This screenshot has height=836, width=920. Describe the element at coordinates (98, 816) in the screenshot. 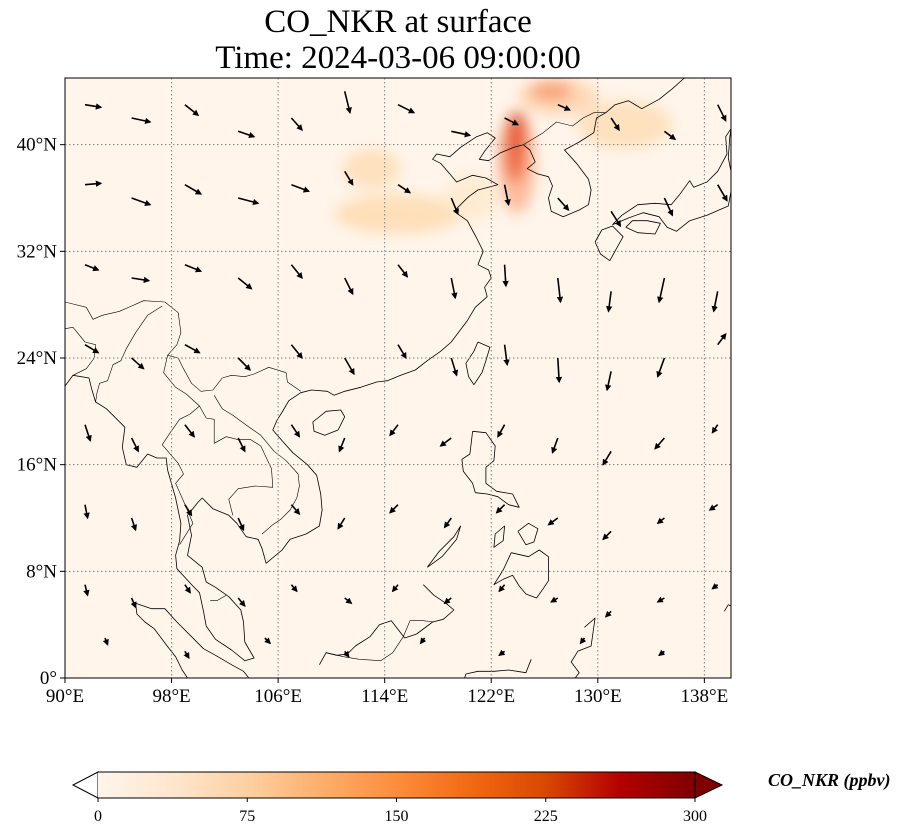

I see `colorbar-tick-label: 0` at that location.